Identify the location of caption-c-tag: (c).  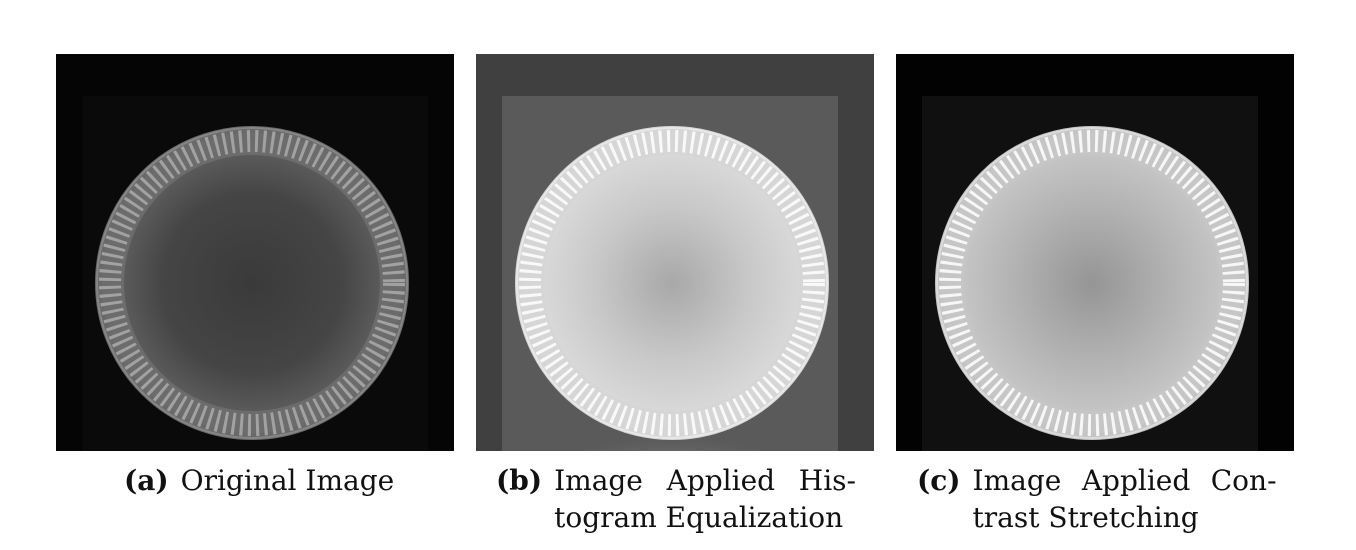
(939, 480).